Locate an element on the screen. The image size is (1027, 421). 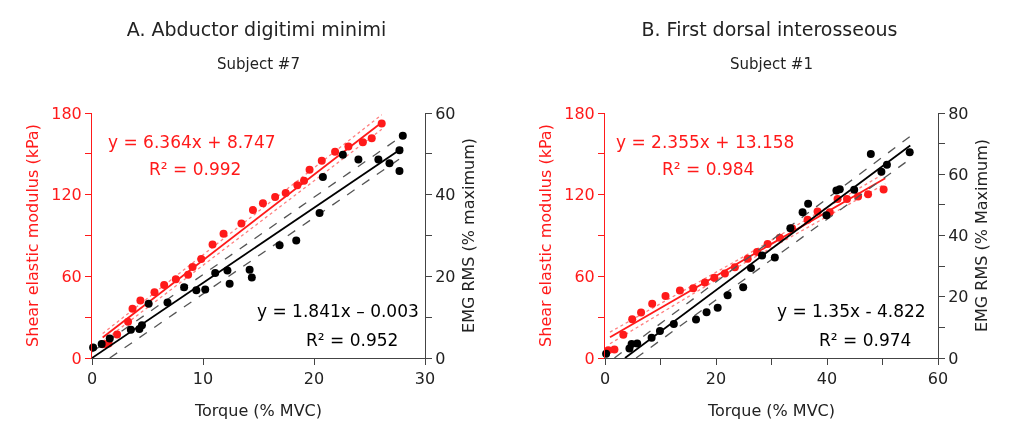
annotation: y = 1.841x – 0.003 is located at coordinates (338, 311).